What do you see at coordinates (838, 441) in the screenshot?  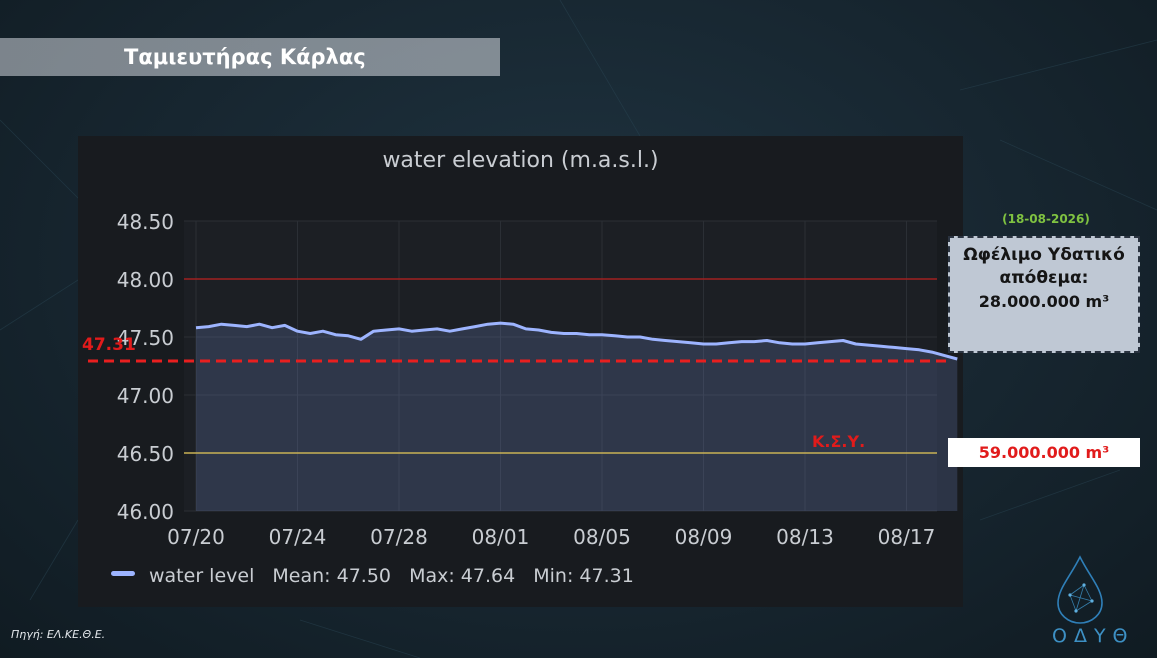 I see `ksy-annotation: Κ.Σ.Υ.` at bounding box center [838, 441].